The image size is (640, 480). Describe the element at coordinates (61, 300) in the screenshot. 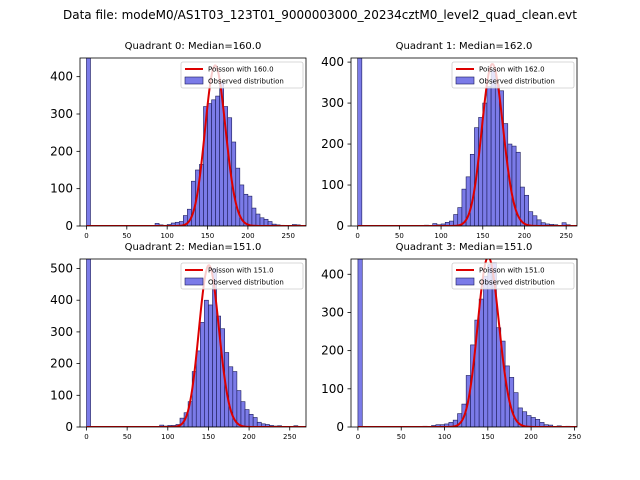

I see `quadrant-2-ytick-label: 400` at that location.